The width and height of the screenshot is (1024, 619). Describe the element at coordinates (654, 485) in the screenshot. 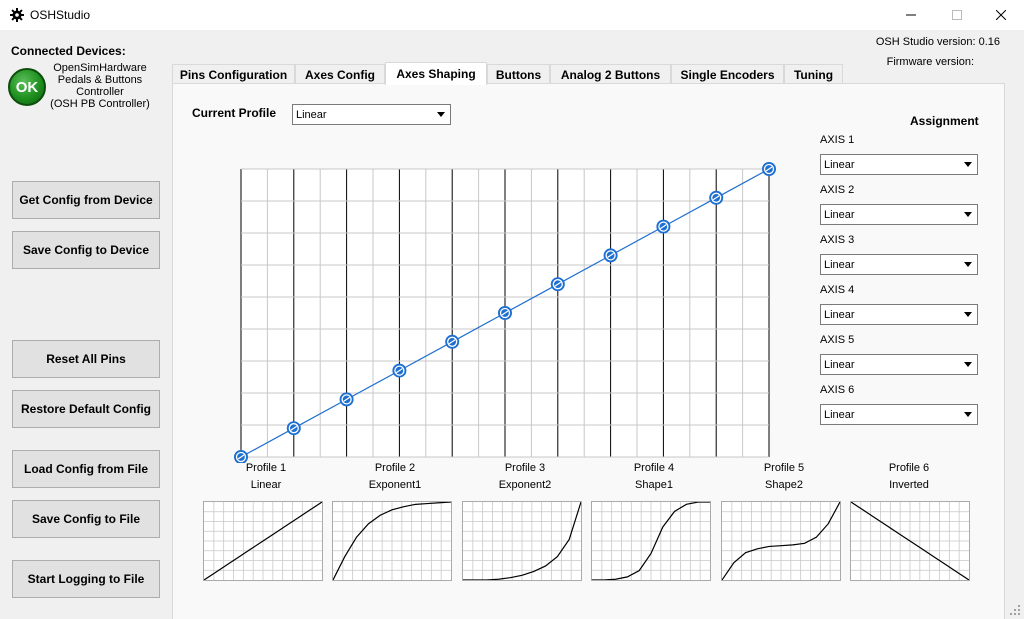

I see `profile-name: Shape1` at that location.